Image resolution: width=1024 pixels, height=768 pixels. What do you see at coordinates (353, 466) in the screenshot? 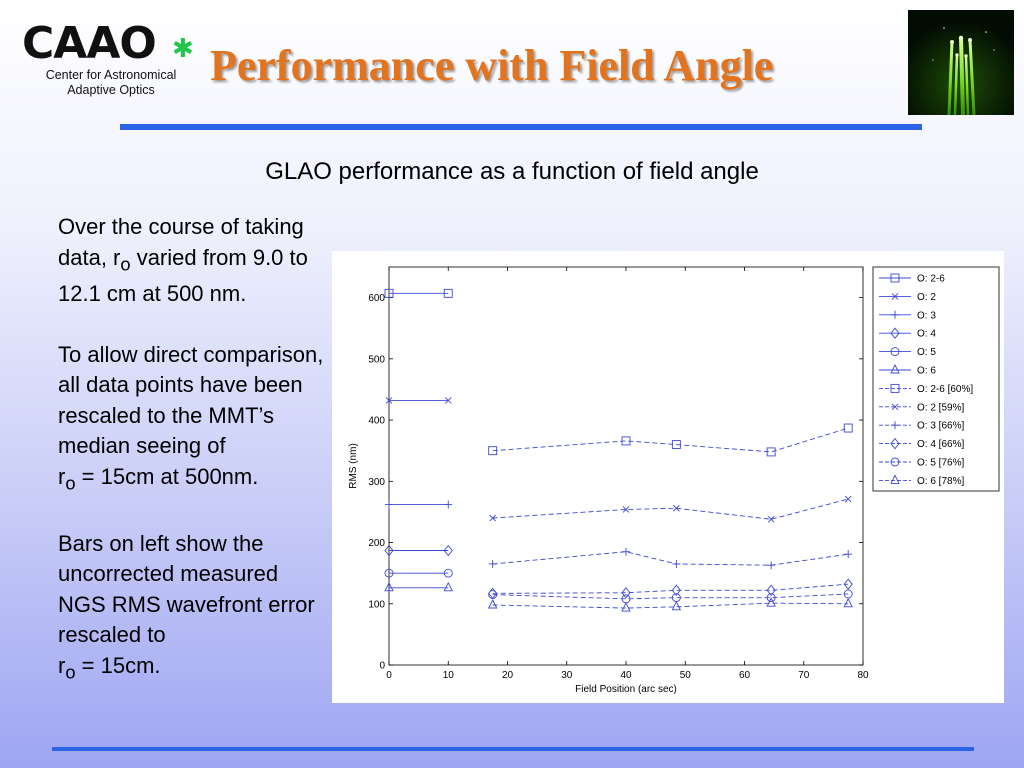
I see `y-axis-label: RMS (nm)` at bounding box center [353, 466].